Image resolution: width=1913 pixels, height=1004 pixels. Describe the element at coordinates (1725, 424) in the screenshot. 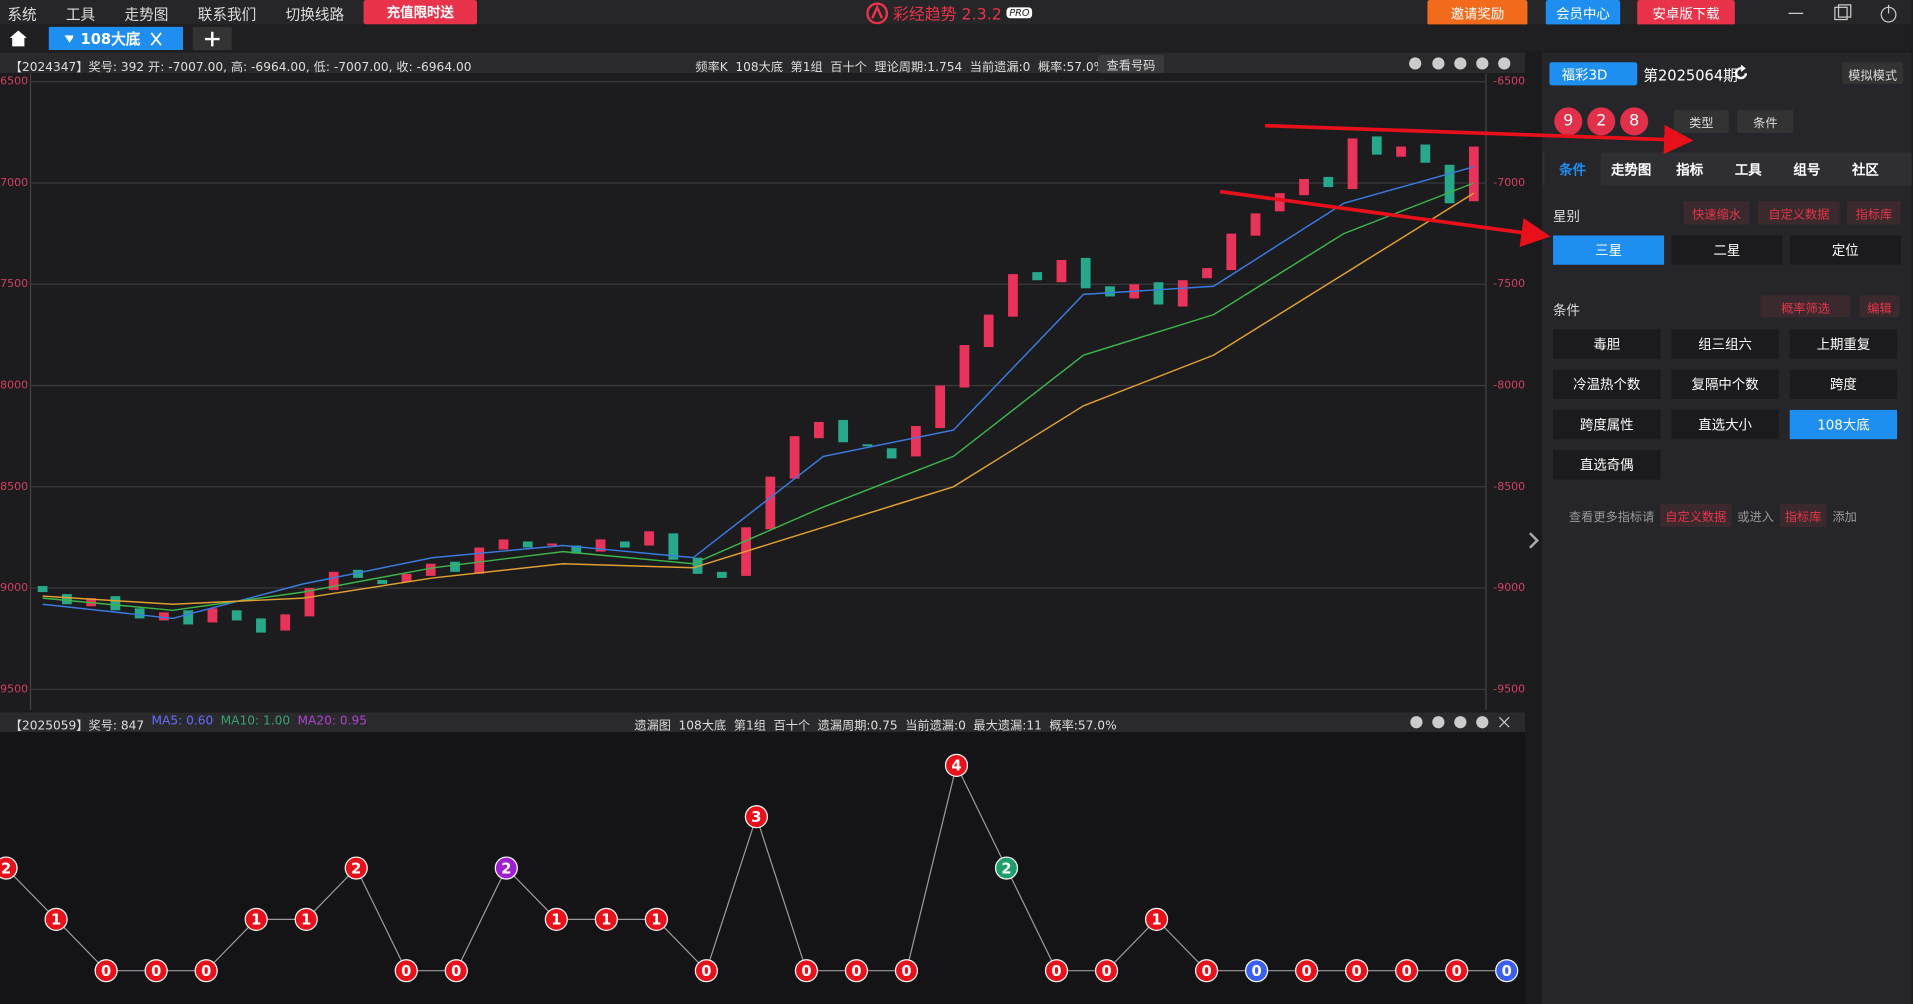

I see `cond-button: 直选大小` at that location.